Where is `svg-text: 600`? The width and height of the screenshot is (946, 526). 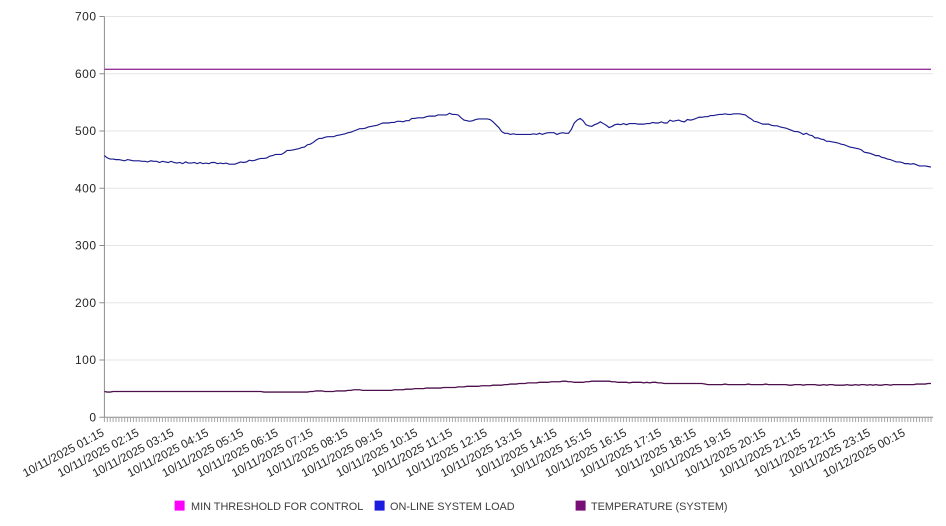 svg-text: 600 is located at coordinates (86, 74).